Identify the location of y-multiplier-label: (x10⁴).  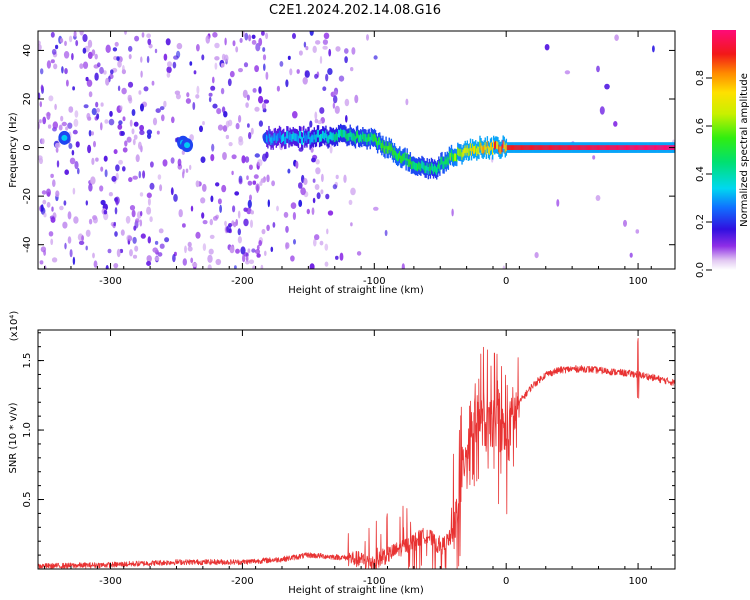
(14, 326).